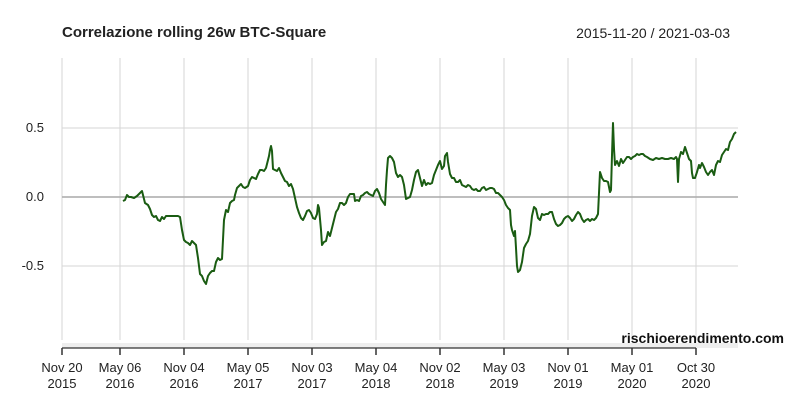 The height and width of the screenshot is (400, 800). I want to click on y-tick-label: -0.5, so click(33, 265).